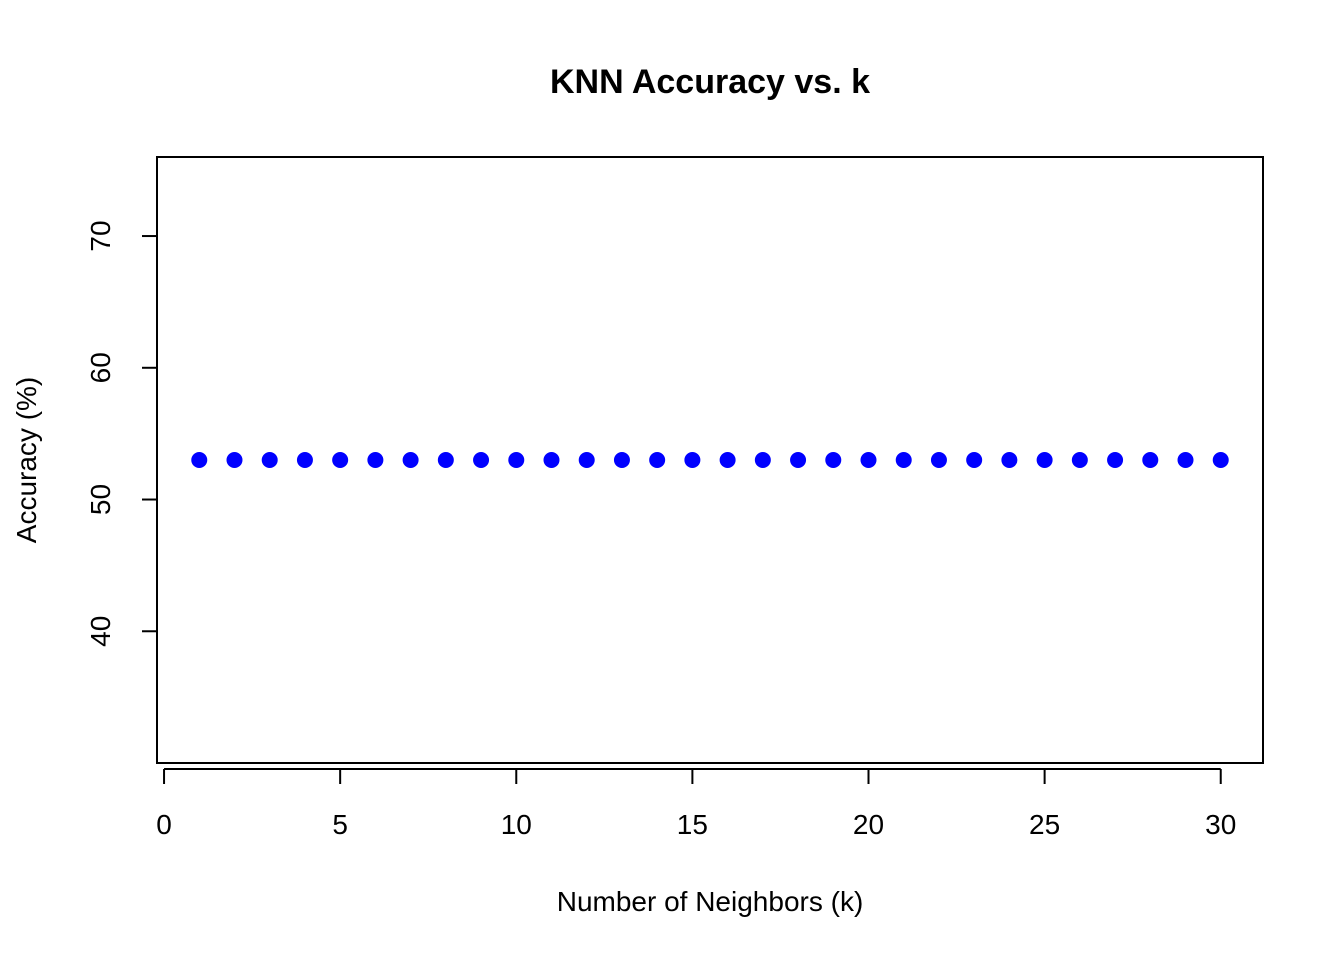 This screenshot has width=1344, height=960. What do you see at coordinates (100, 499) in the screenshot?
I see `y-tick-label: 50` at bounding box center [100, 499].